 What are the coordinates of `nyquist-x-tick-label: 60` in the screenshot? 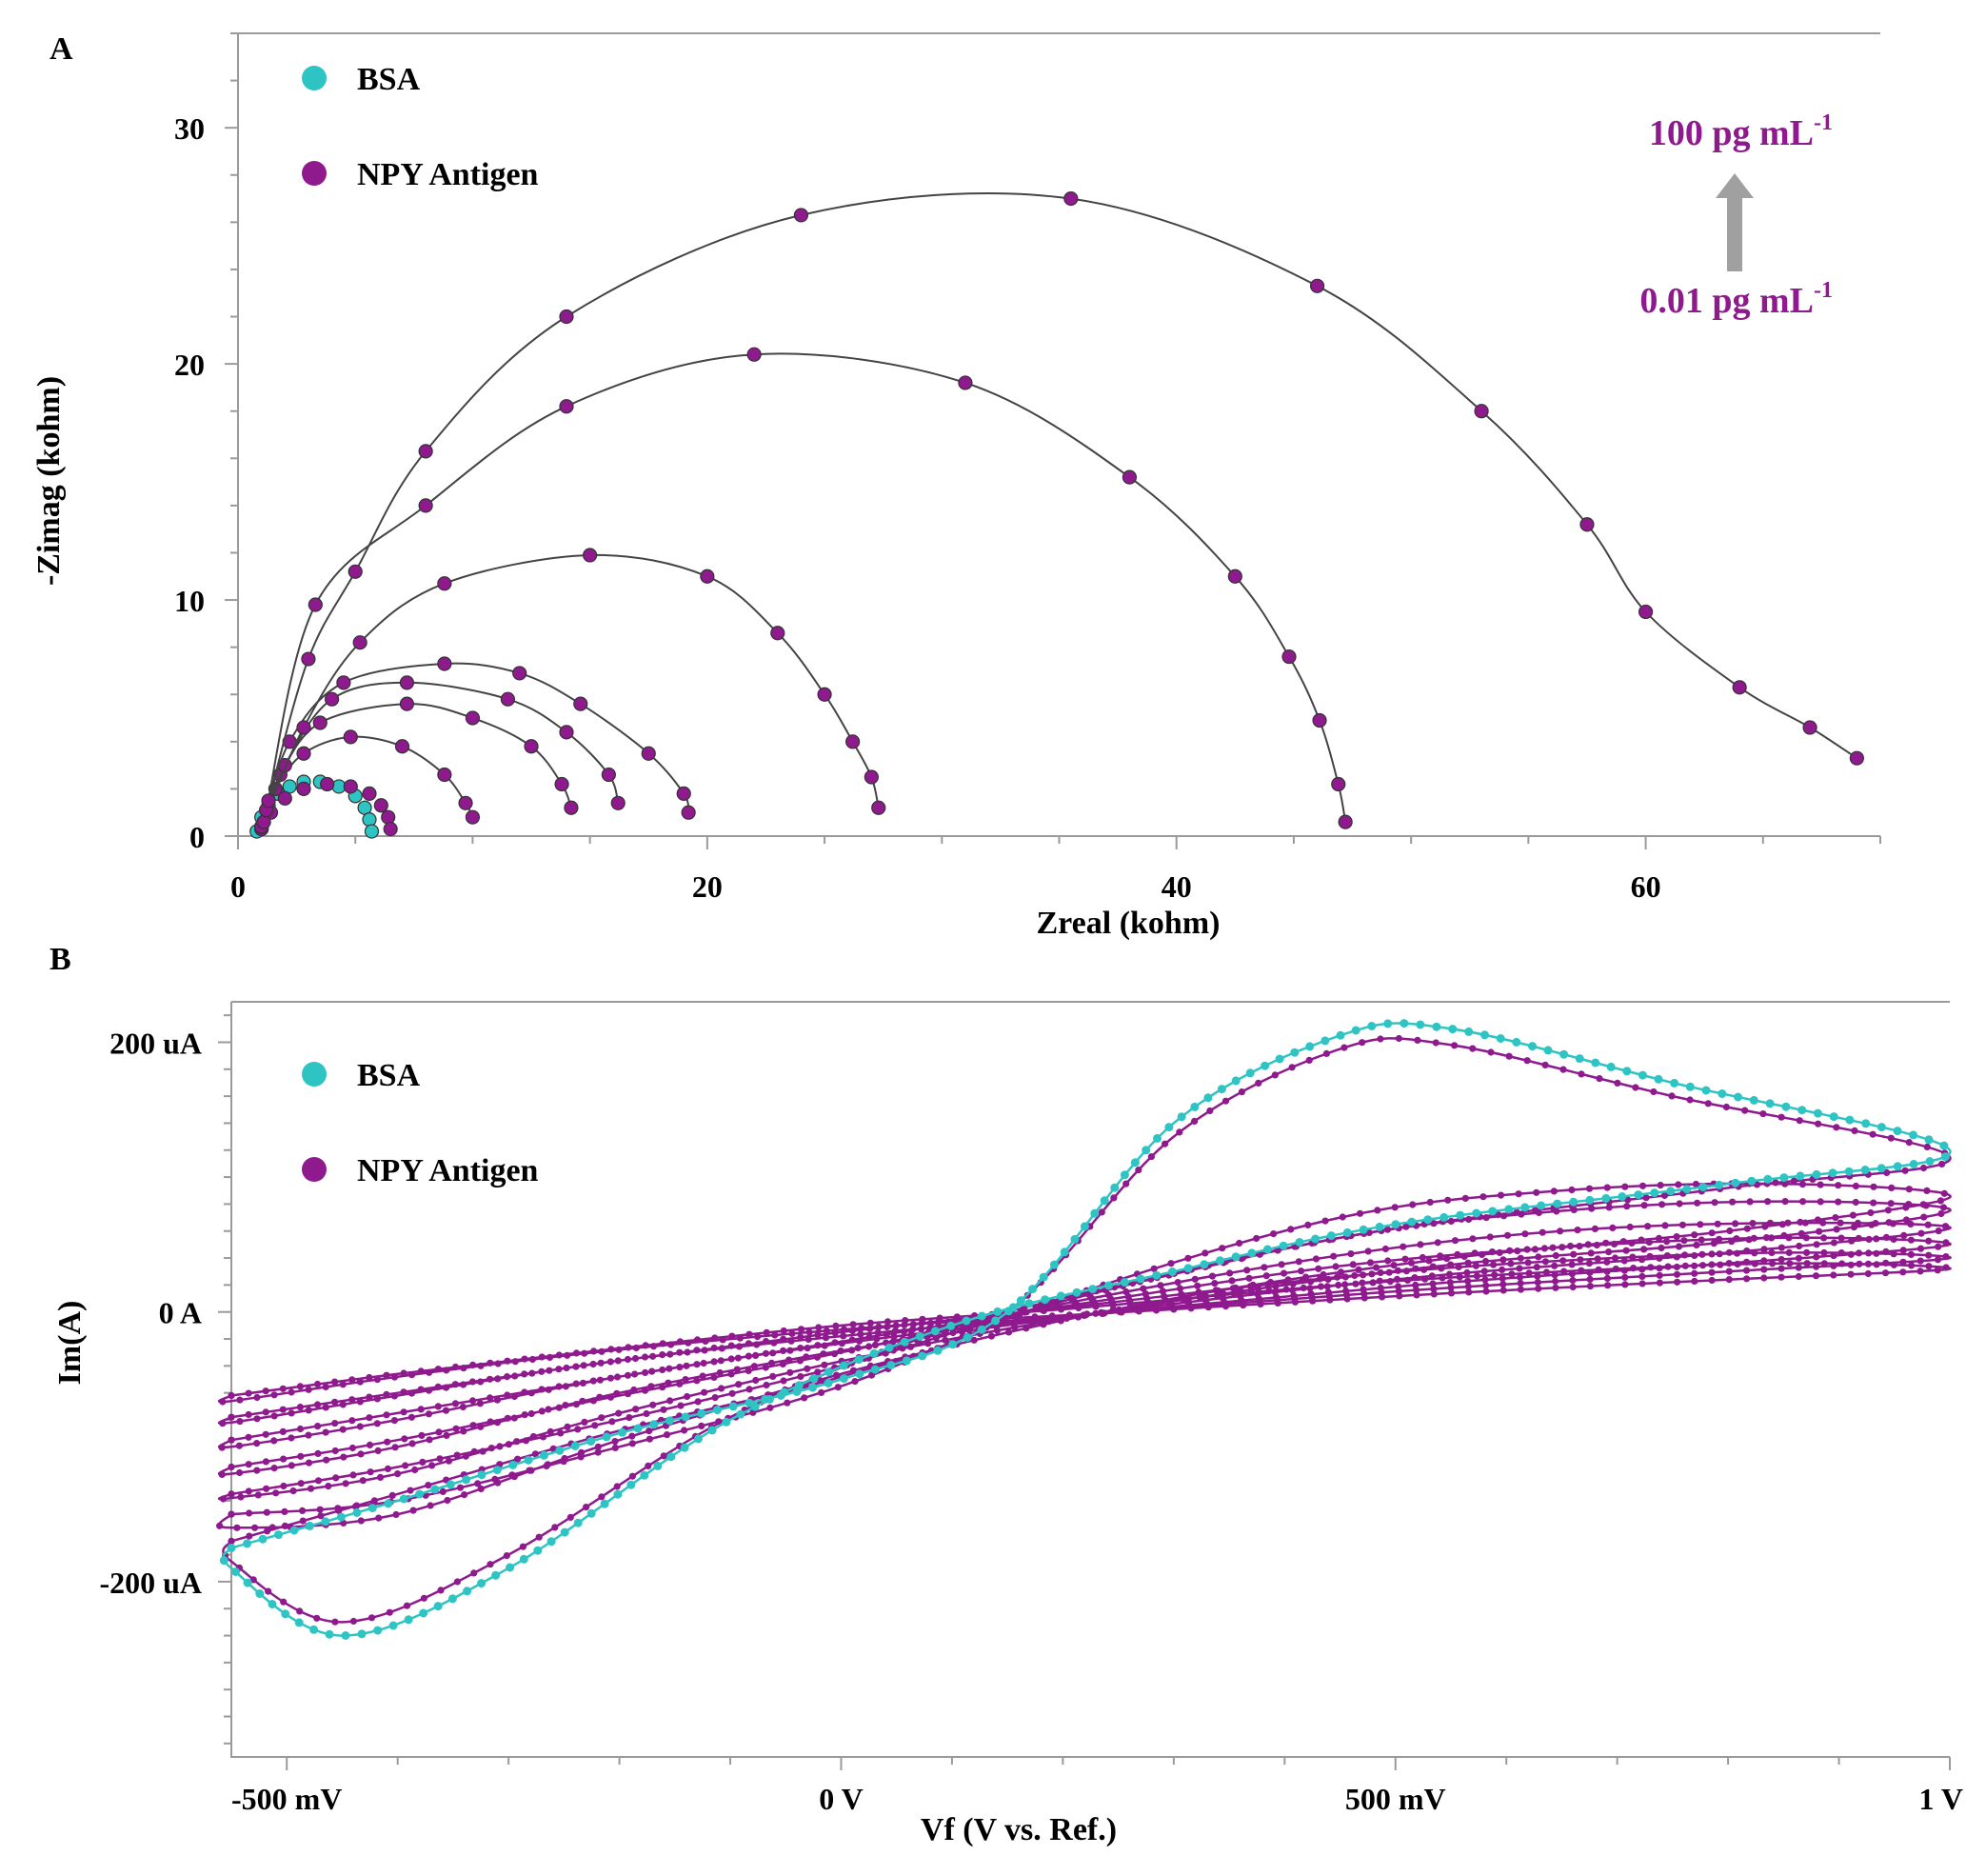 It's located at (1646, 886).